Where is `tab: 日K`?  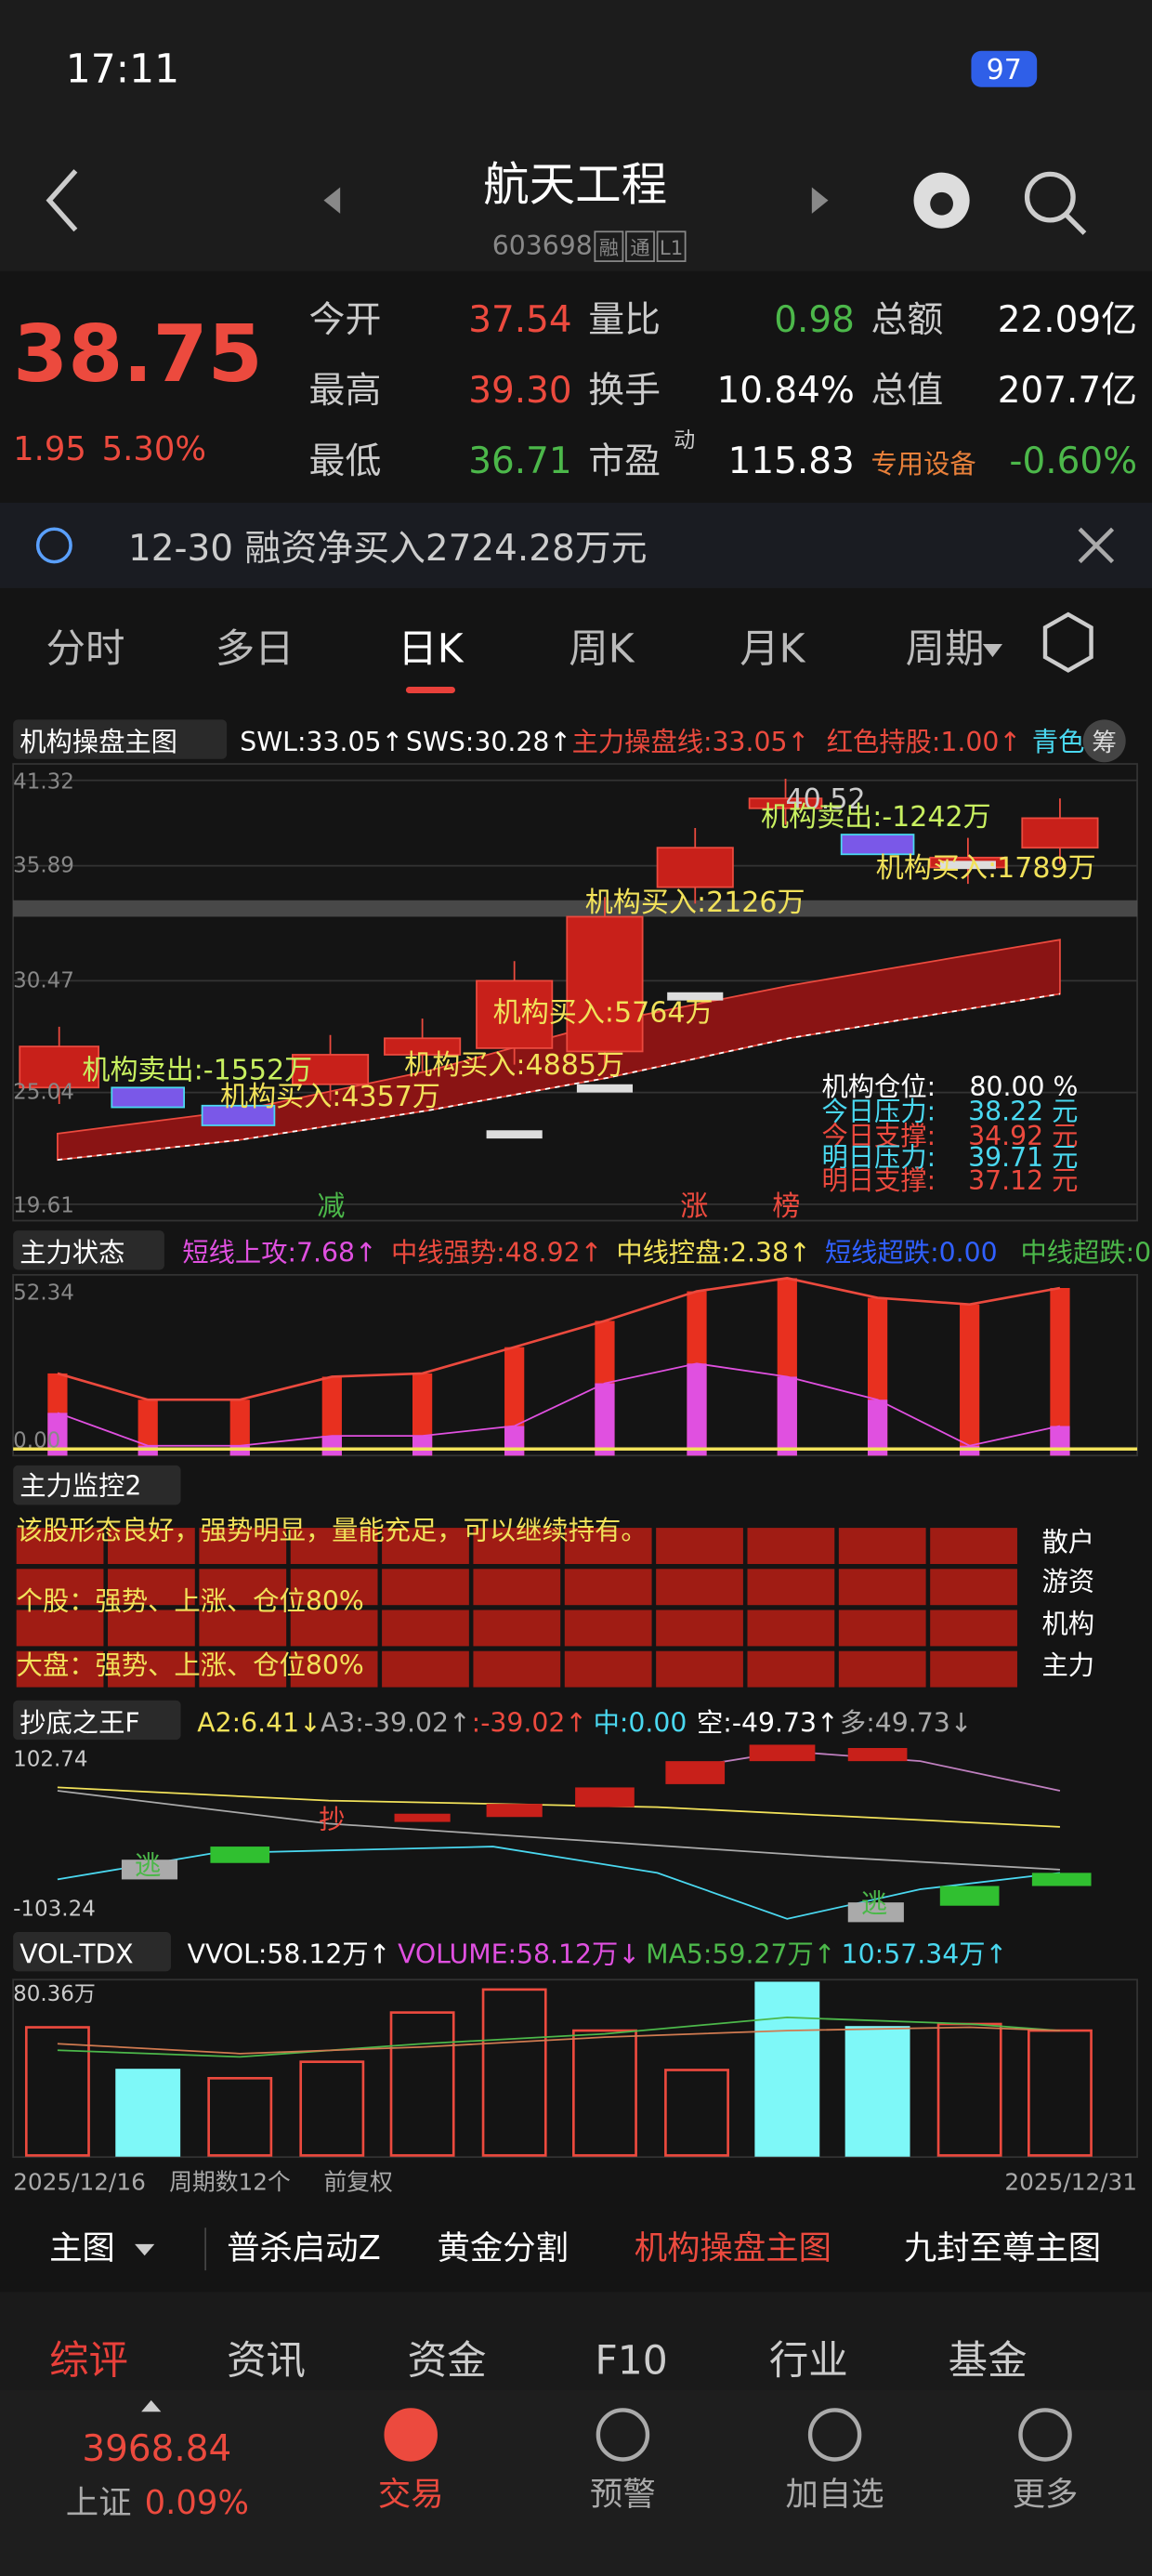 tab: 日K is located at coordinates (431, 649).